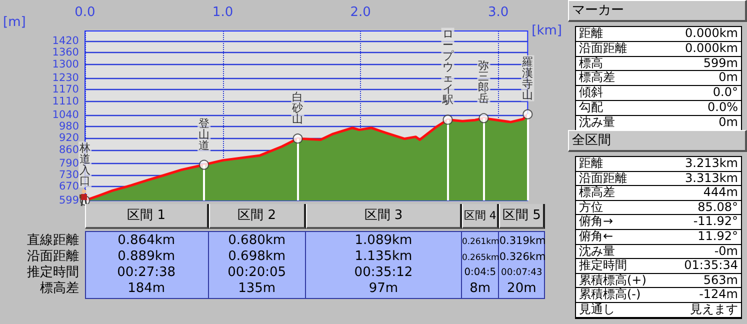  What do you see at coordinates (14, 22) in the screenshot?
I see `y-axis-title: [m]` at bounding box center [14, 22].